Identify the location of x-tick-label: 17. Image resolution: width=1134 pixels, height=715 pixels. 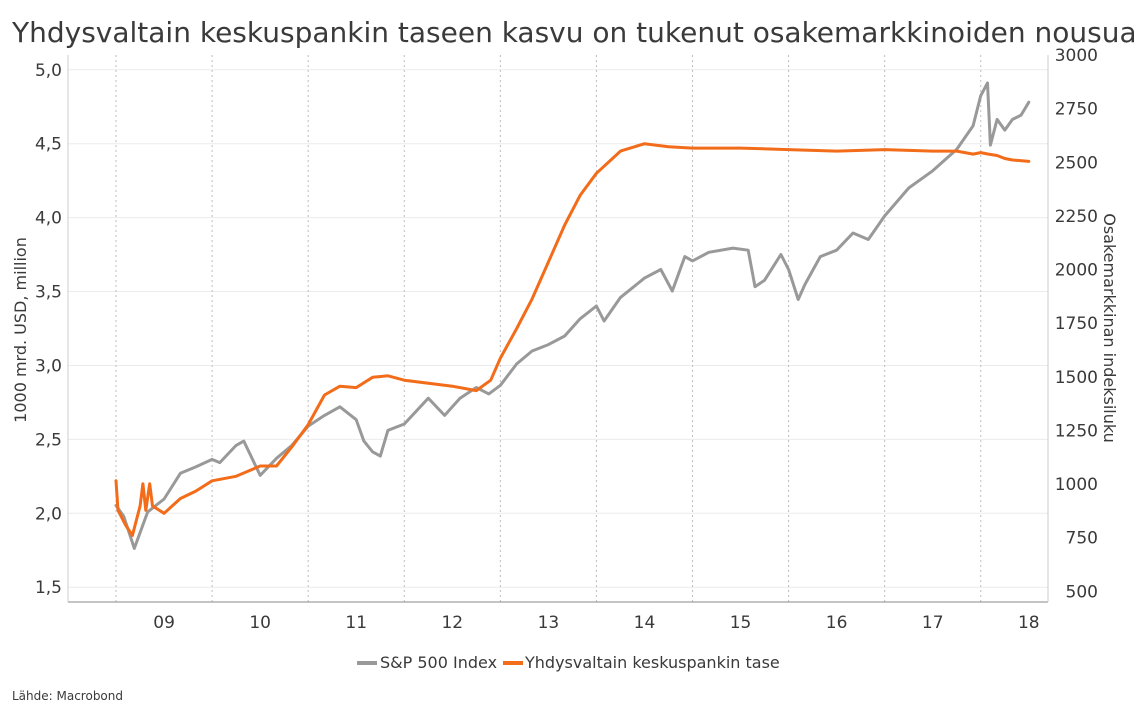
(933, 623).